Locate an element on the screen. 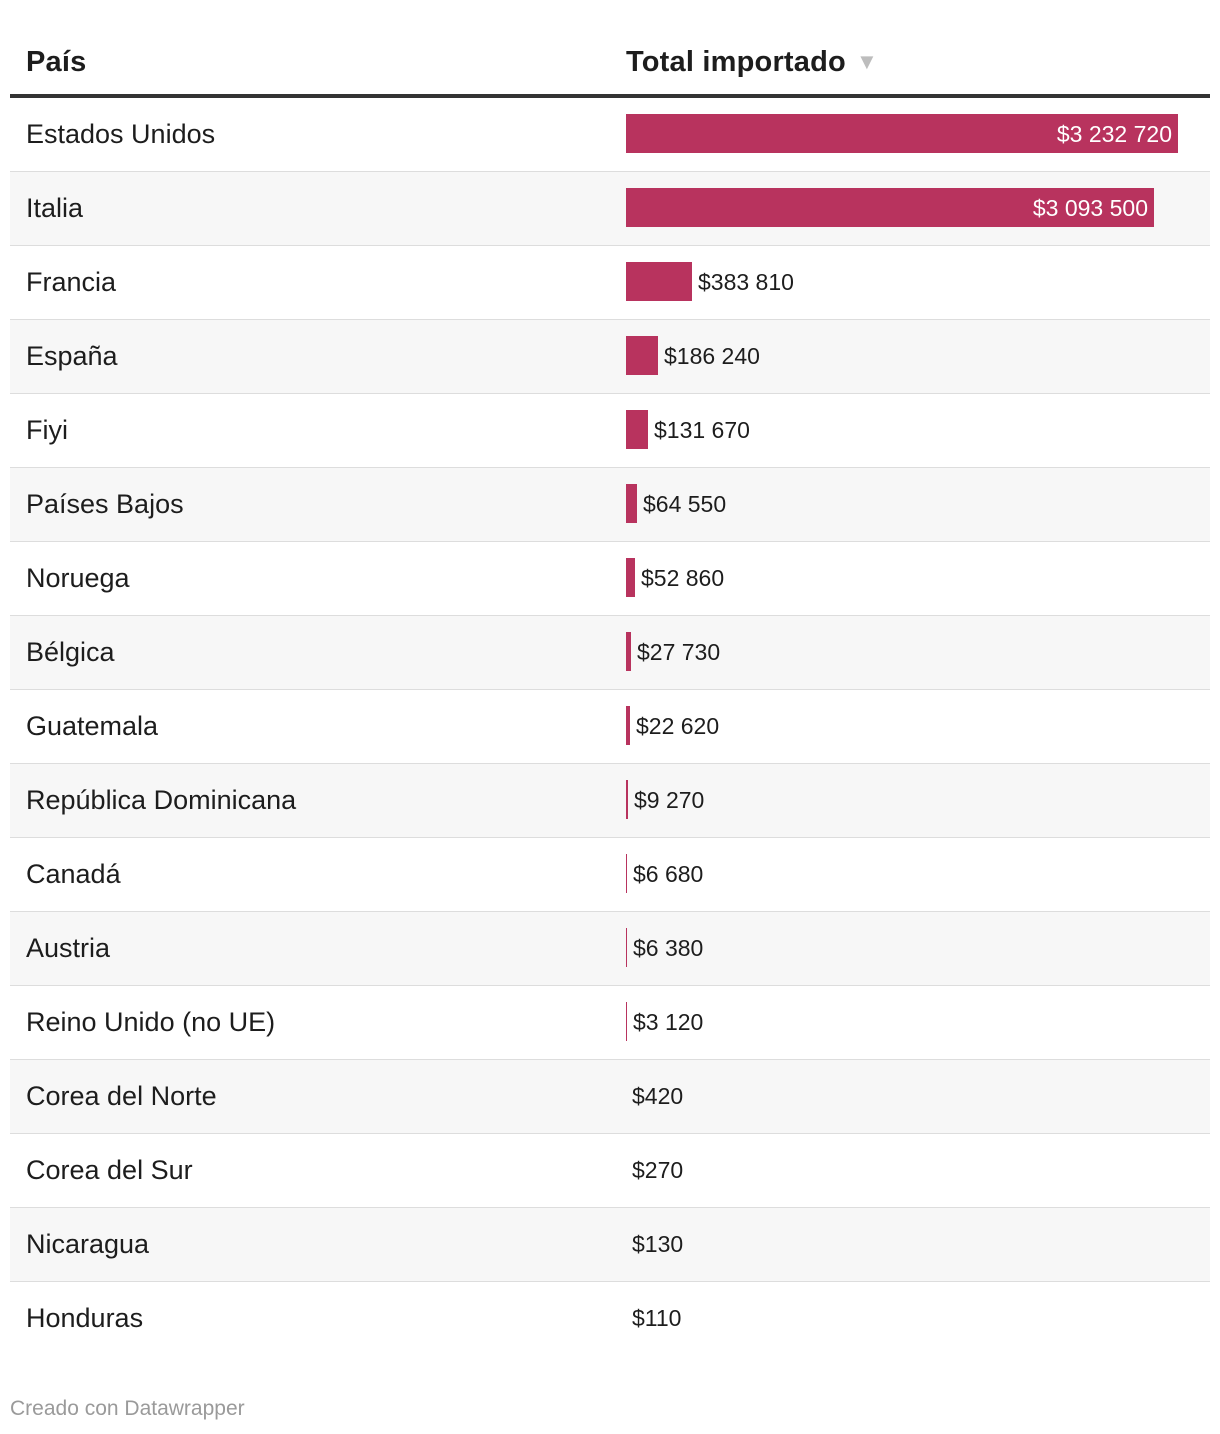  value-label: $52 860 is located at coordinates (683, 578).